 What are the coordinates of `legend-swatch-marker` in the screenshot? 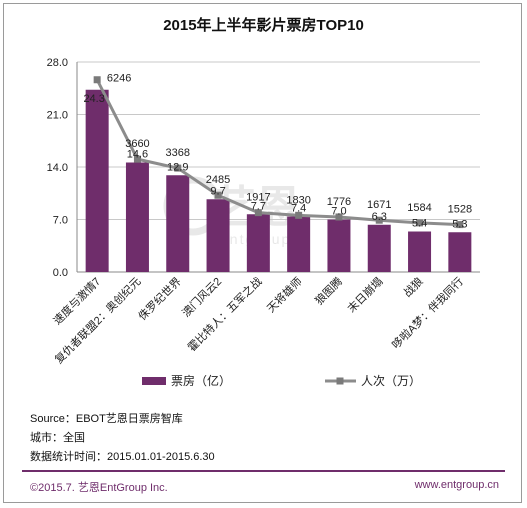 It's located at (340, 381).